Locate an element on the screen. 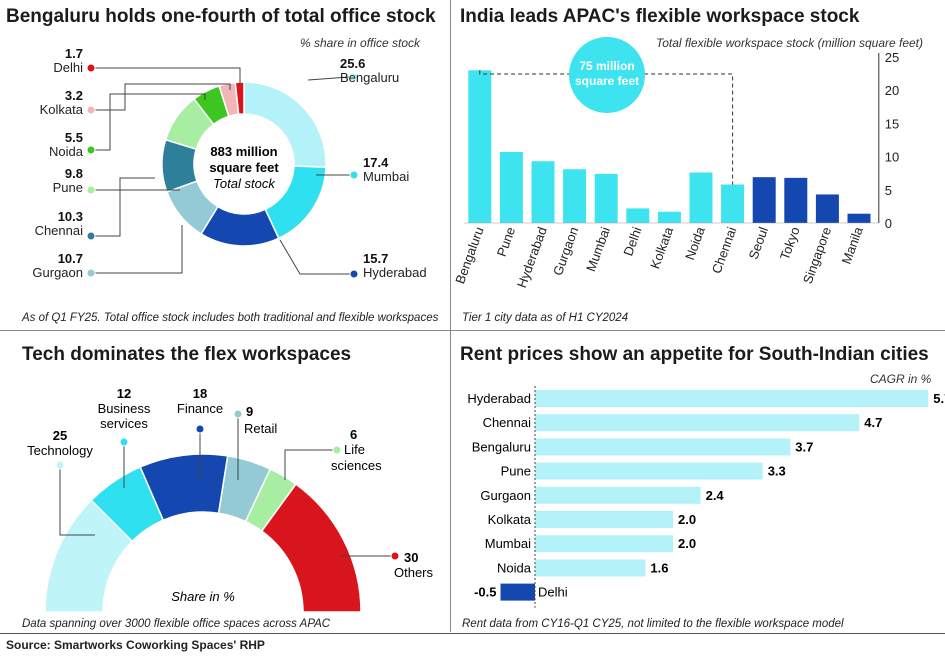 This screenshot has width=945, height=657. callout-line1: 75 million is located at coordinates (606, 66).